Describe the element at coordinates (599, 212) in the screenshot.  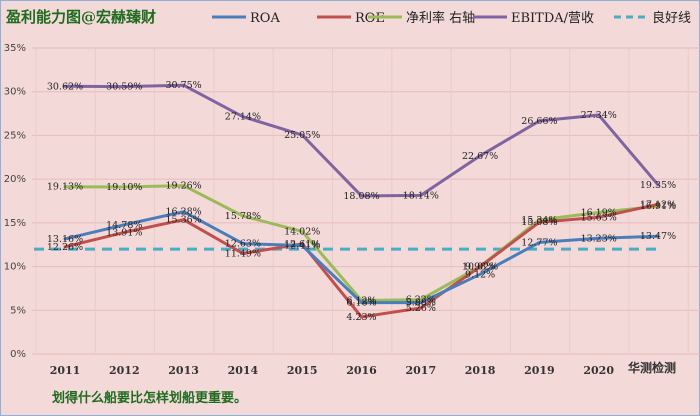
I see `data-label: 16.19%` at that location.